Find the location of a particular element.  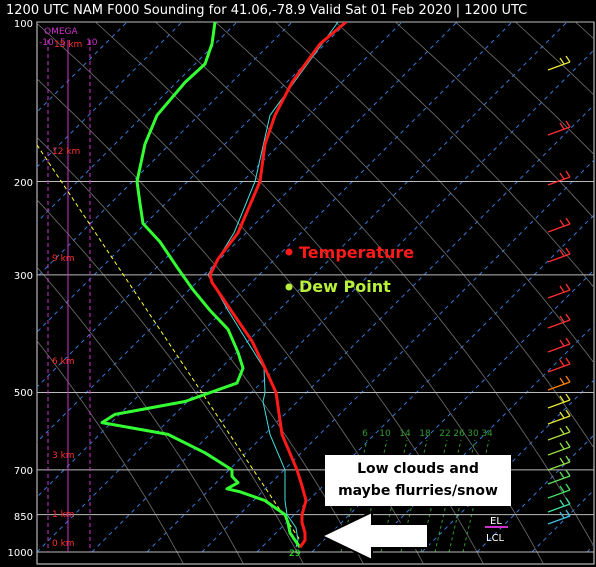

height-label-1km: 1 km is located at coordinates (63, 515).